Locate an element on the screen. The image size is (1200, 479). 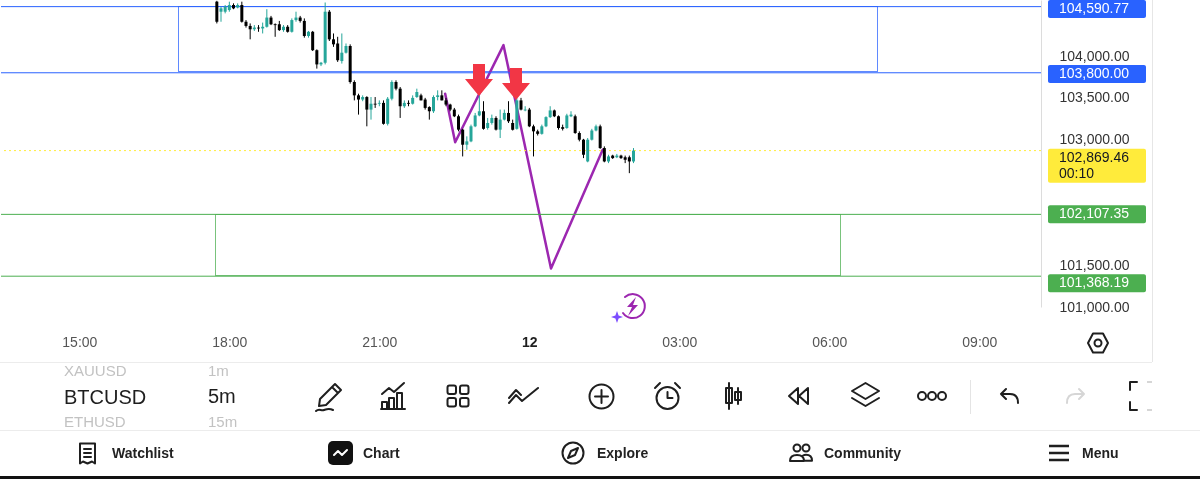
y-tick-label: 104,000.00 is located at coordinates (1094, 55).